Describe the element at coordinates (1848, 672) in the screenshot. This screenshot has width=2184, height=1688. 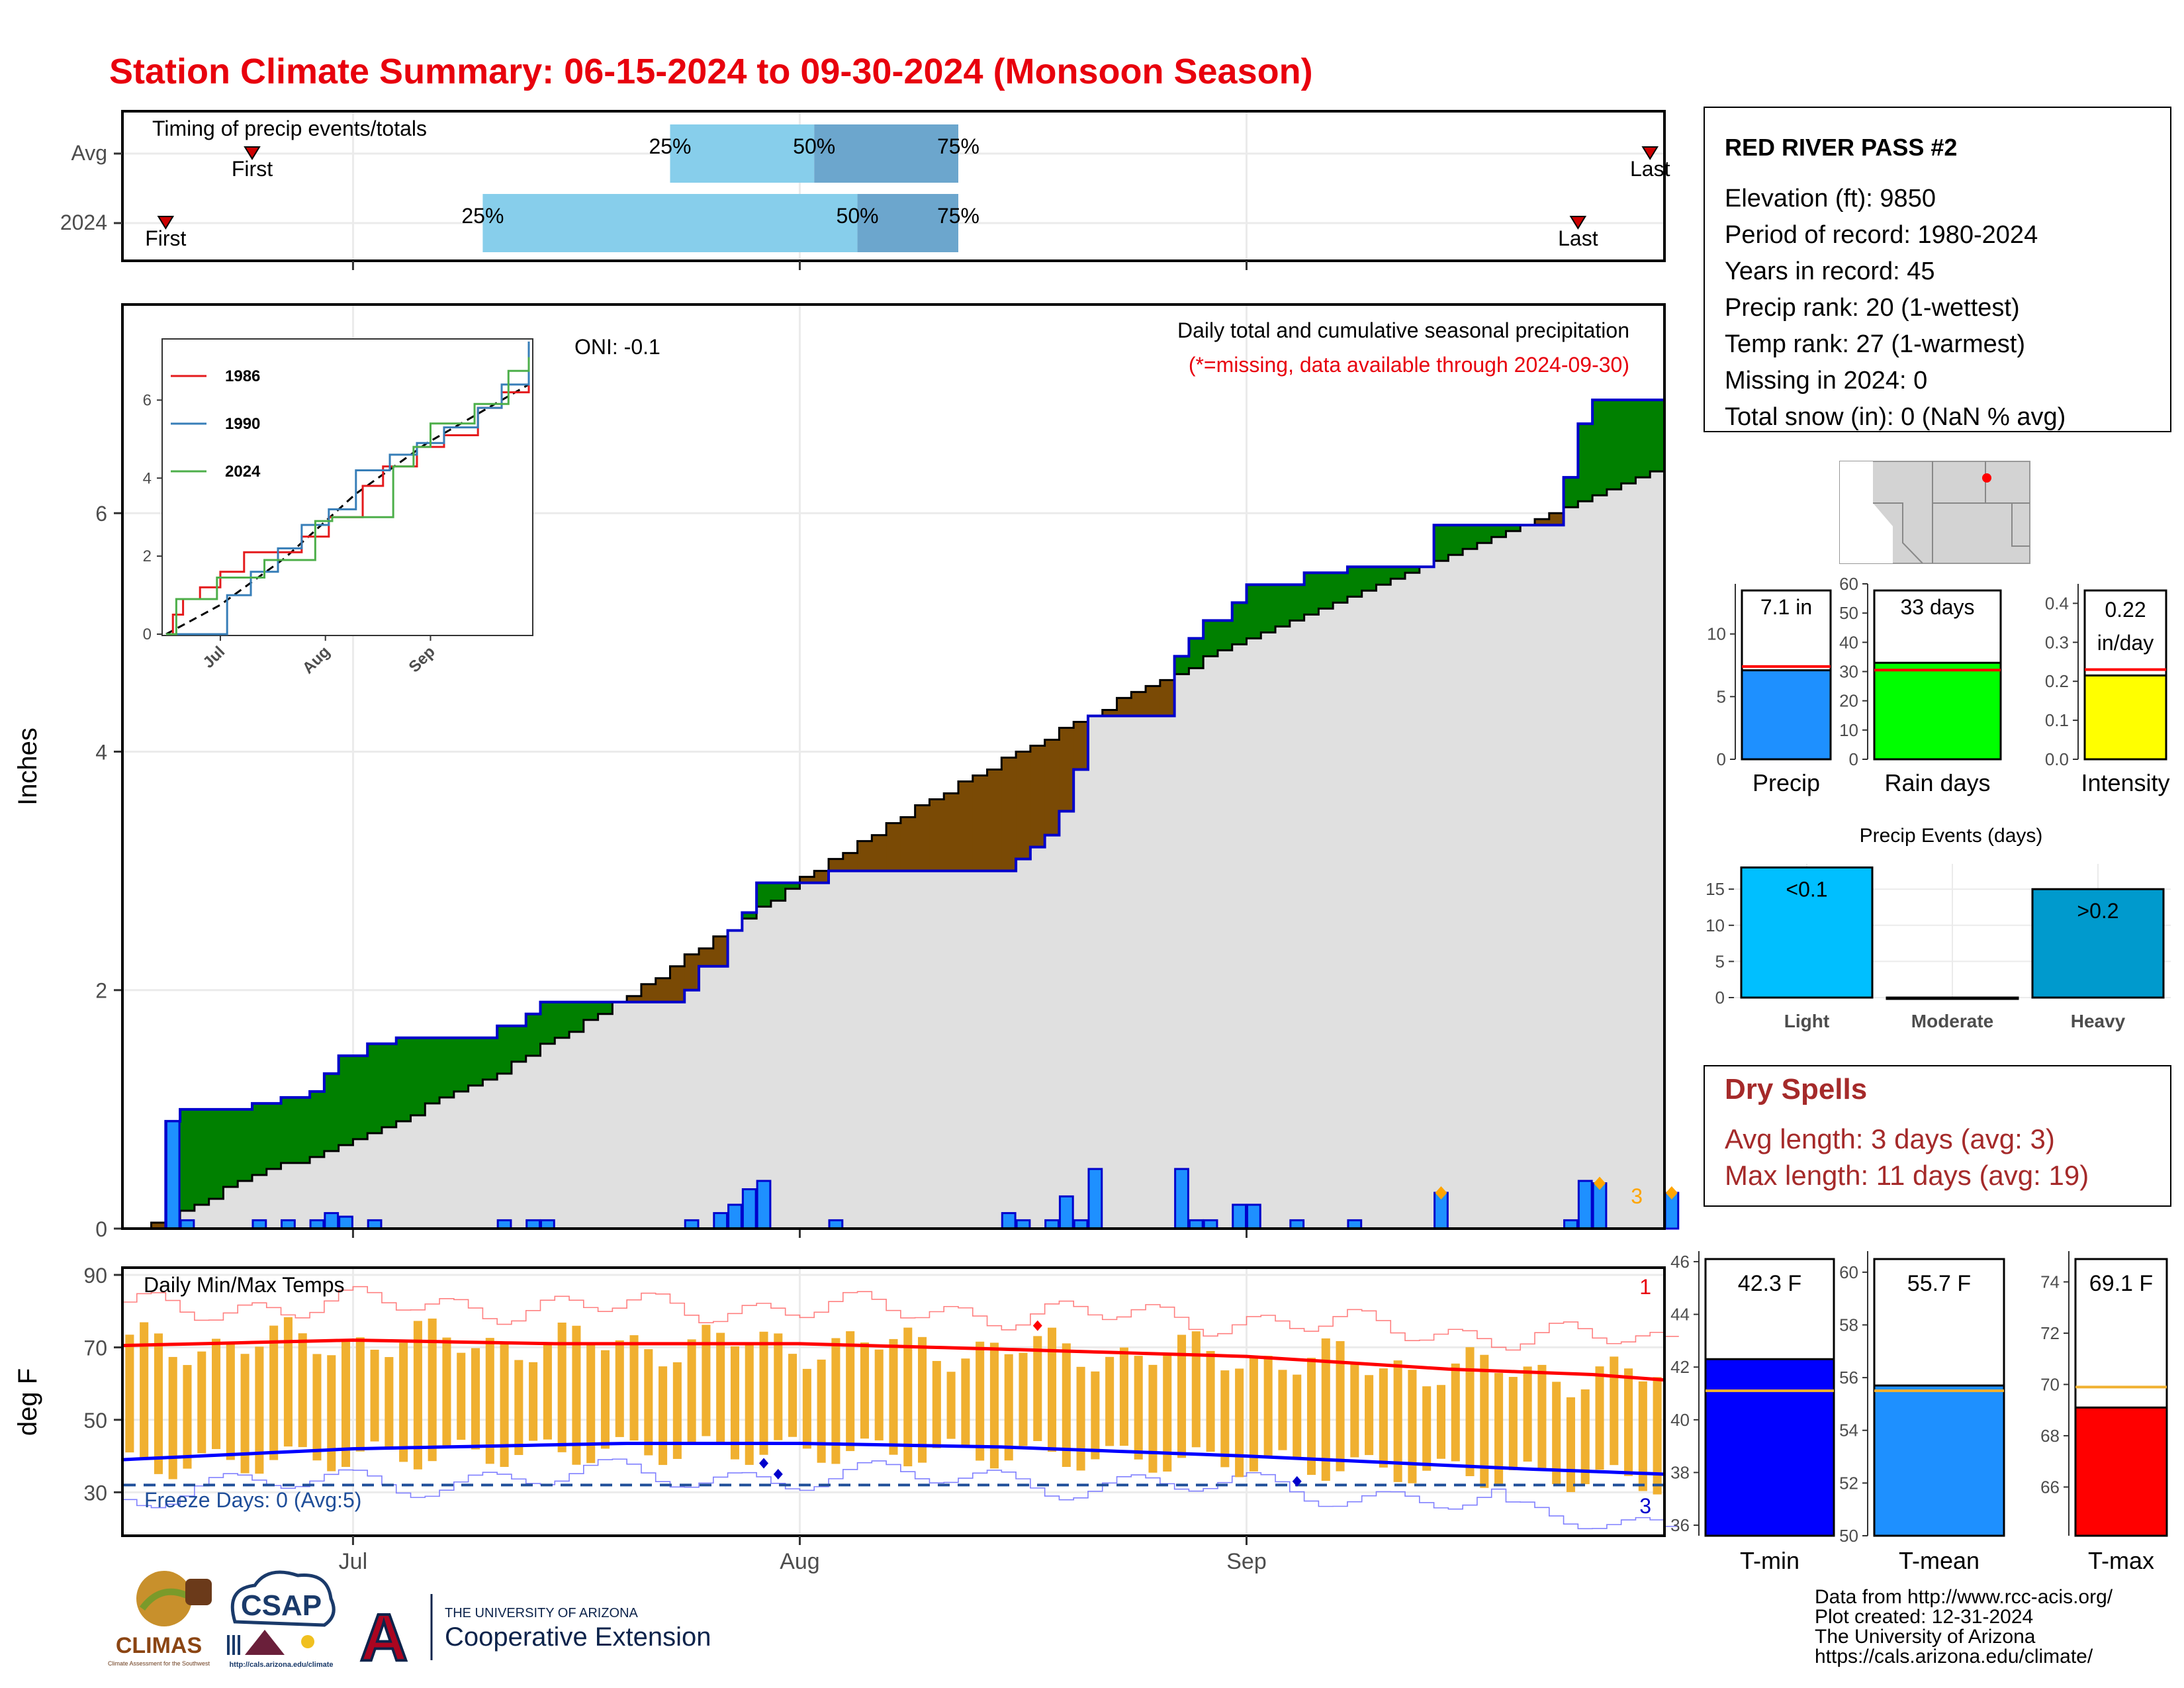
I see `summary-tick-label: 30` at that location.